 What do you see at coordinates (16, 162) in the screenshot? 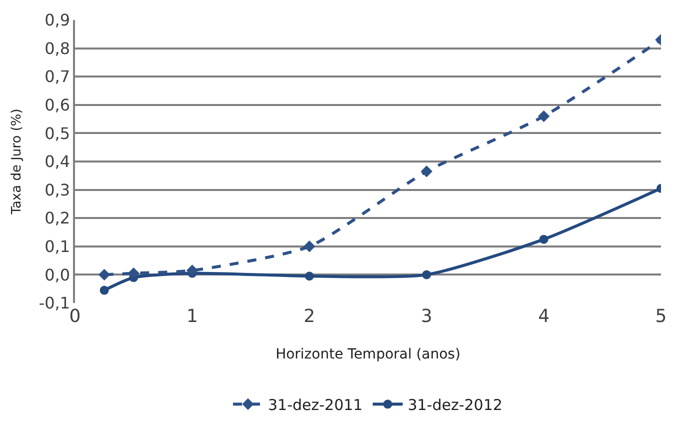
I see `y-axis-title: Taxa de Juro (%)` at bounding box center [16, 162].